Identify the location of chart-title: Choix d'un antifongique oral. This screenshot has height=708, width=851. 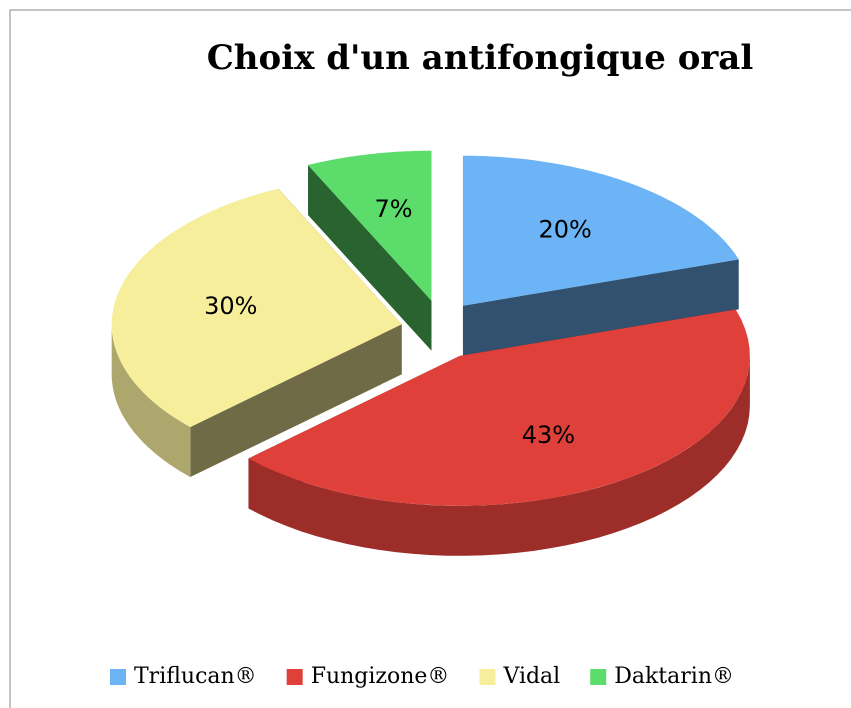
(480, 58).